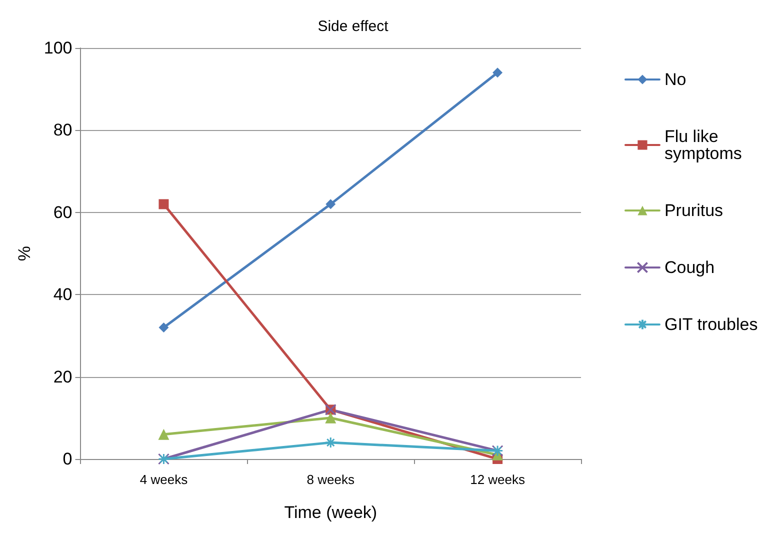 The height and width of the screenshot is (542, 779). What do you see at coordinates (694, 210) in the screenshot?
I see `legend-label: Pruritus` at bounding box center [694, 210].